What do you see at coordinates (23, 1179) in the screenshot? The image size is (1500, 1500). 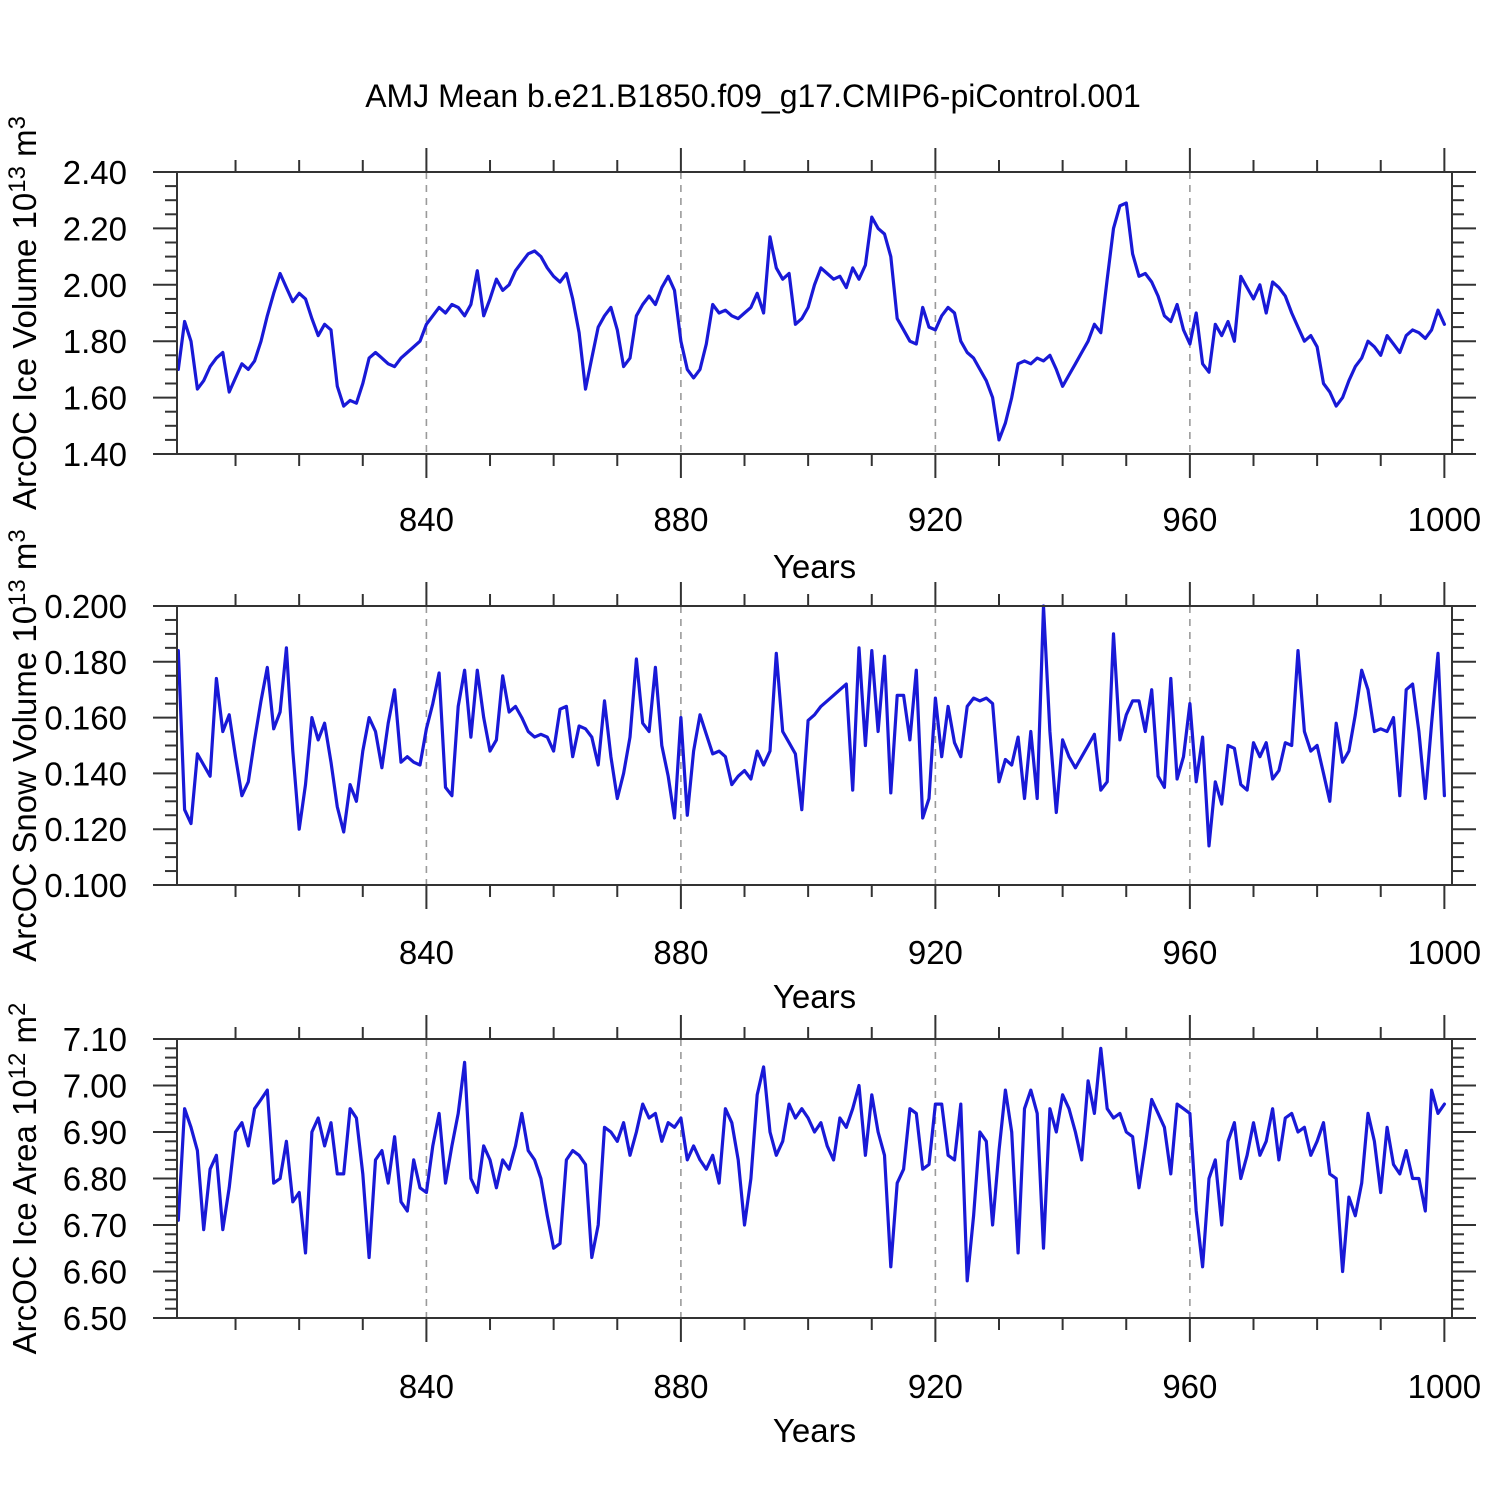 I see `y-axis-title: ArcOC Ice Area 1012 m2` at bounding box center [23, 1179].